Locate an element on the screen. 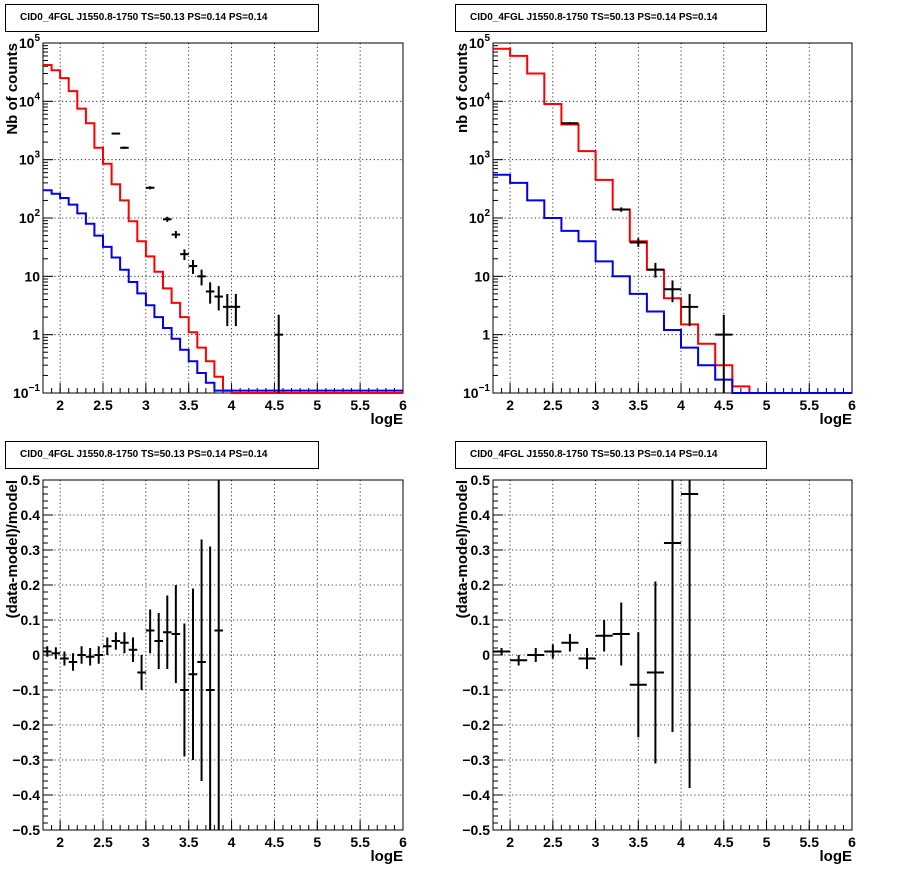  x-tick-label: 6 is located at coordinates (852, 405).